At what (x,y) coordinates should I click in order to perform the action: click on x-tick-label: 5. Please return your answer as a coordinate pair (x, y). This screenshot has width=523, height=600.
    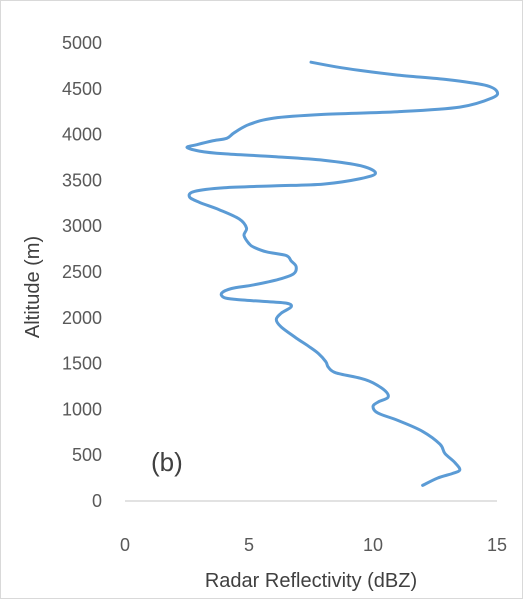
    Looking at the image, I should click on (249, 545).